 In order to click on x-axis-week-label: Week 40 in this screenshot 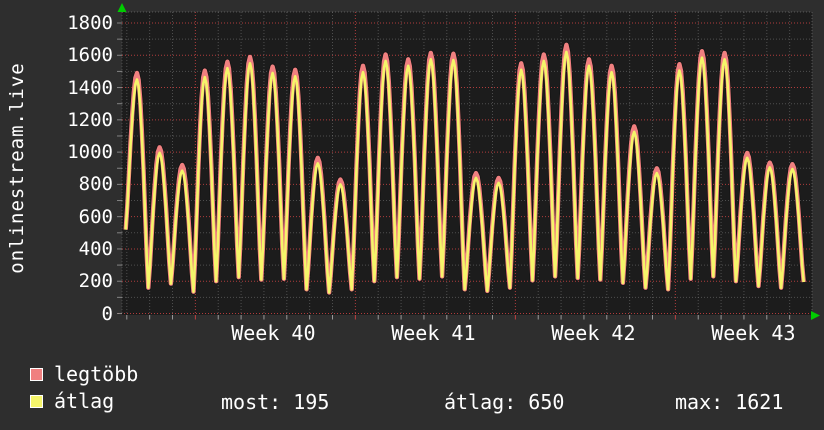, I will do `click(273, 333)`.